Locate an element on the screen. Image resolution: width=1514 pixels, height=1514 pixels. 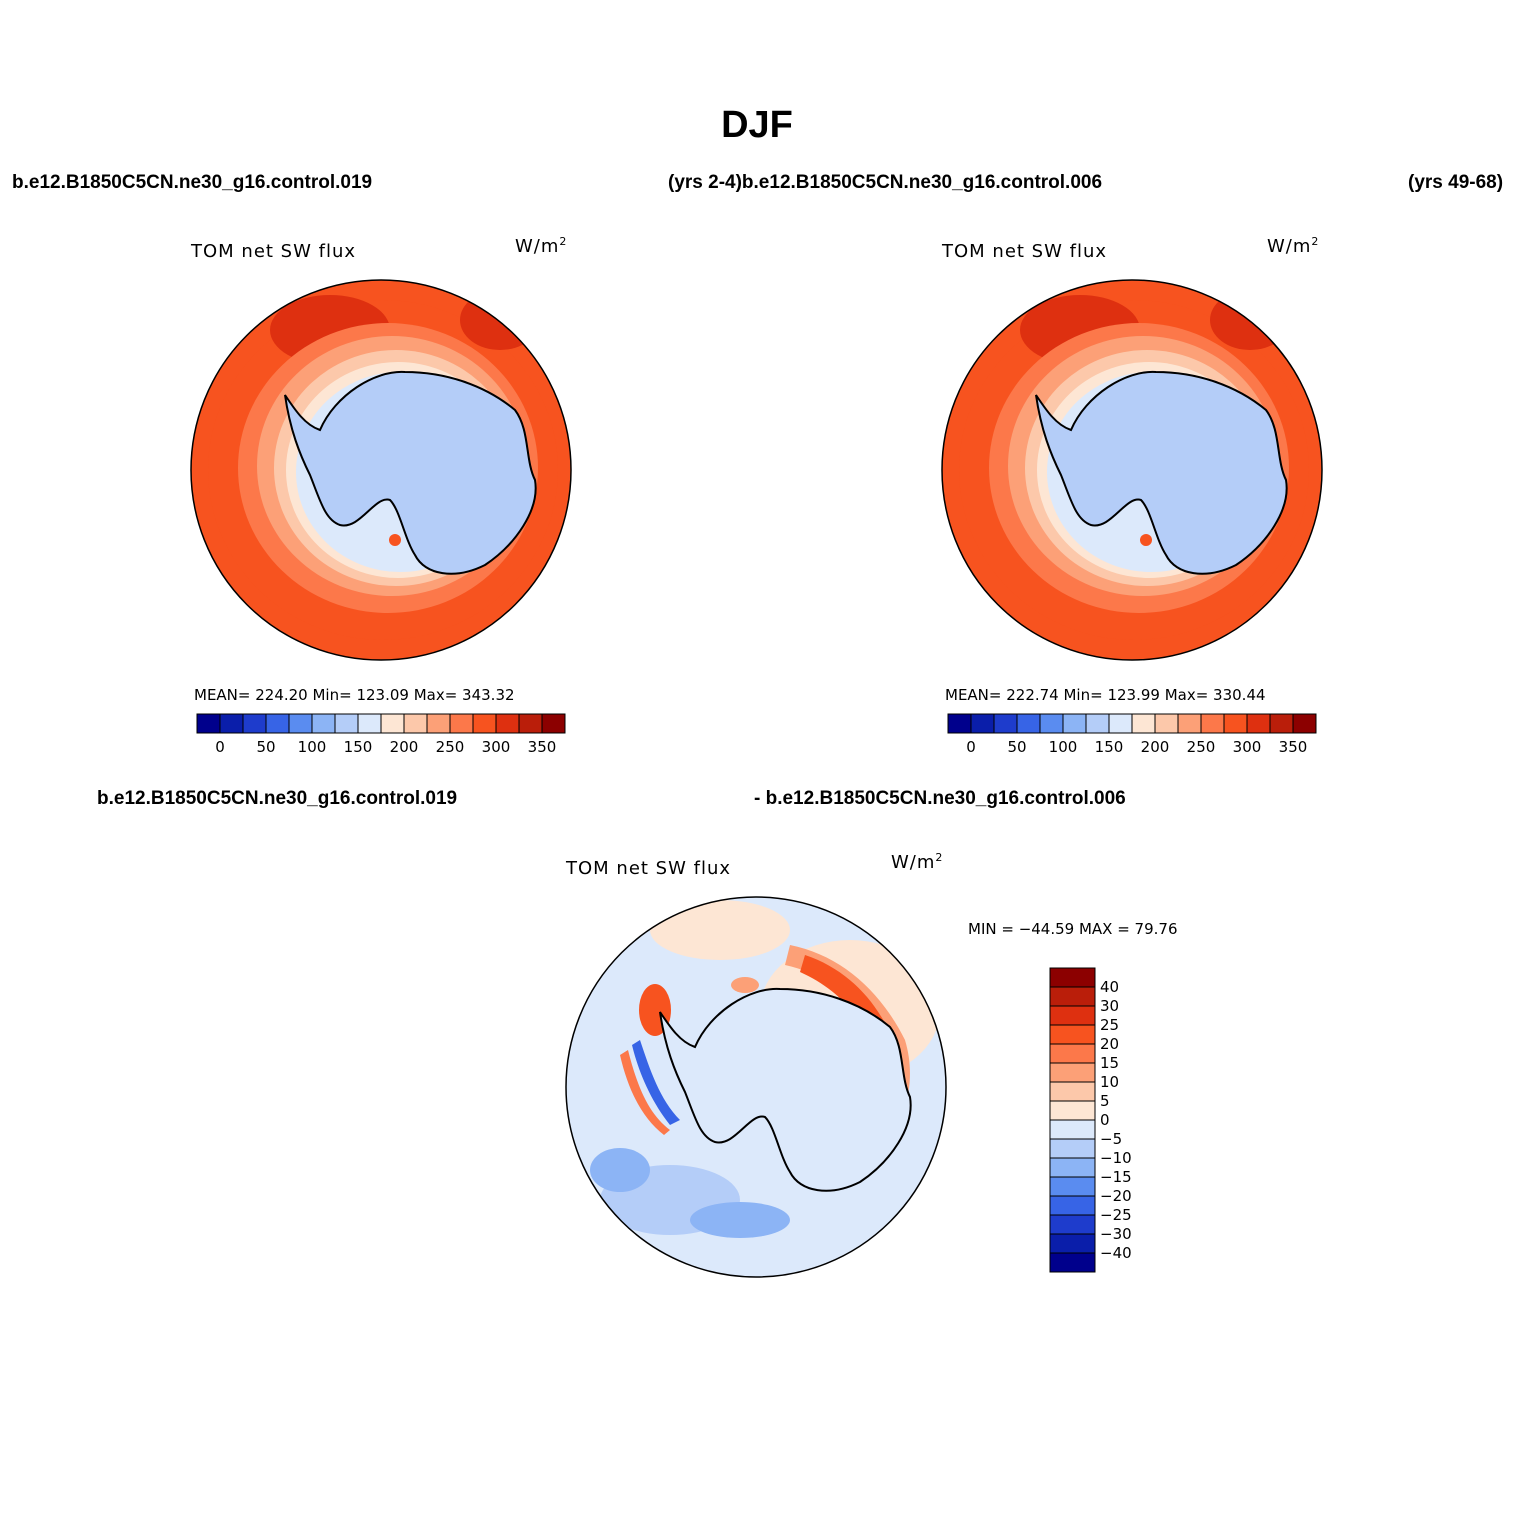
colorbar-panel-2-tick-label: 150 is located at coordinates (1109, 747).